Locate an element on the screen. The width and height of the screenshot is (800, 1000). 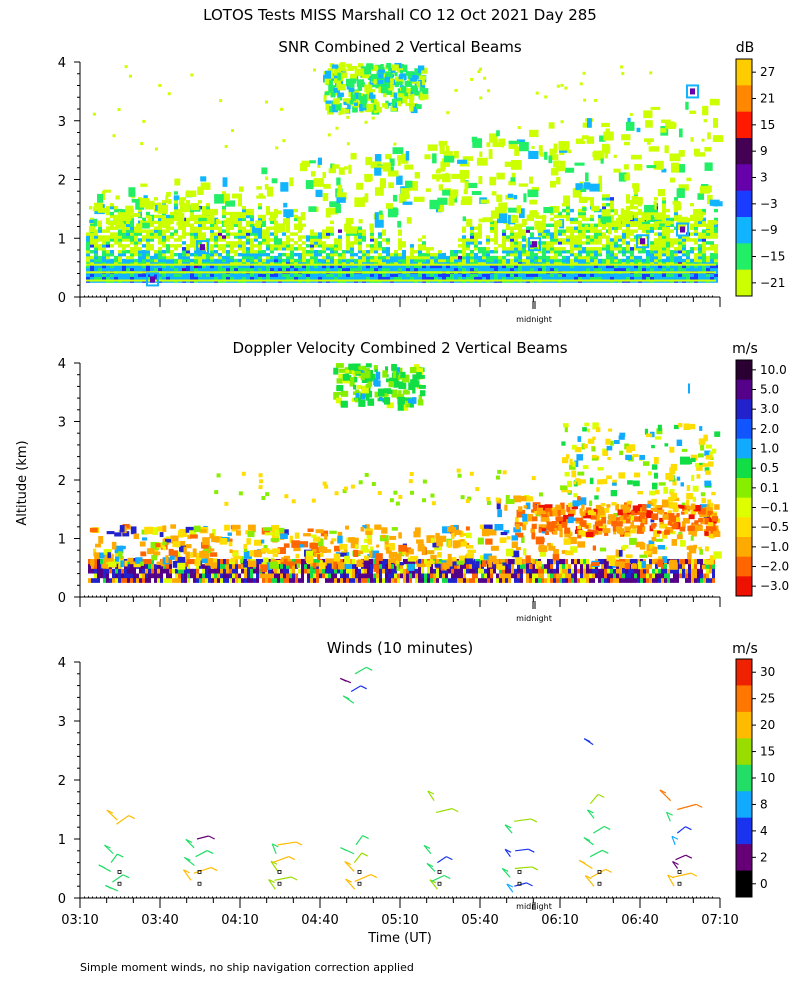
colorbar-label: 3 is located at coordinates (764, 178).